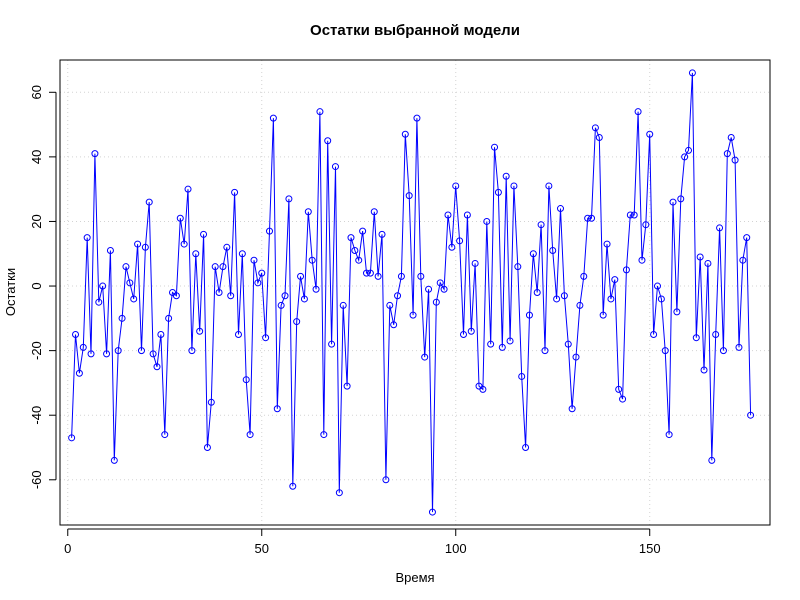  I want to click on x-axis-label: Время, so click(414, 577).